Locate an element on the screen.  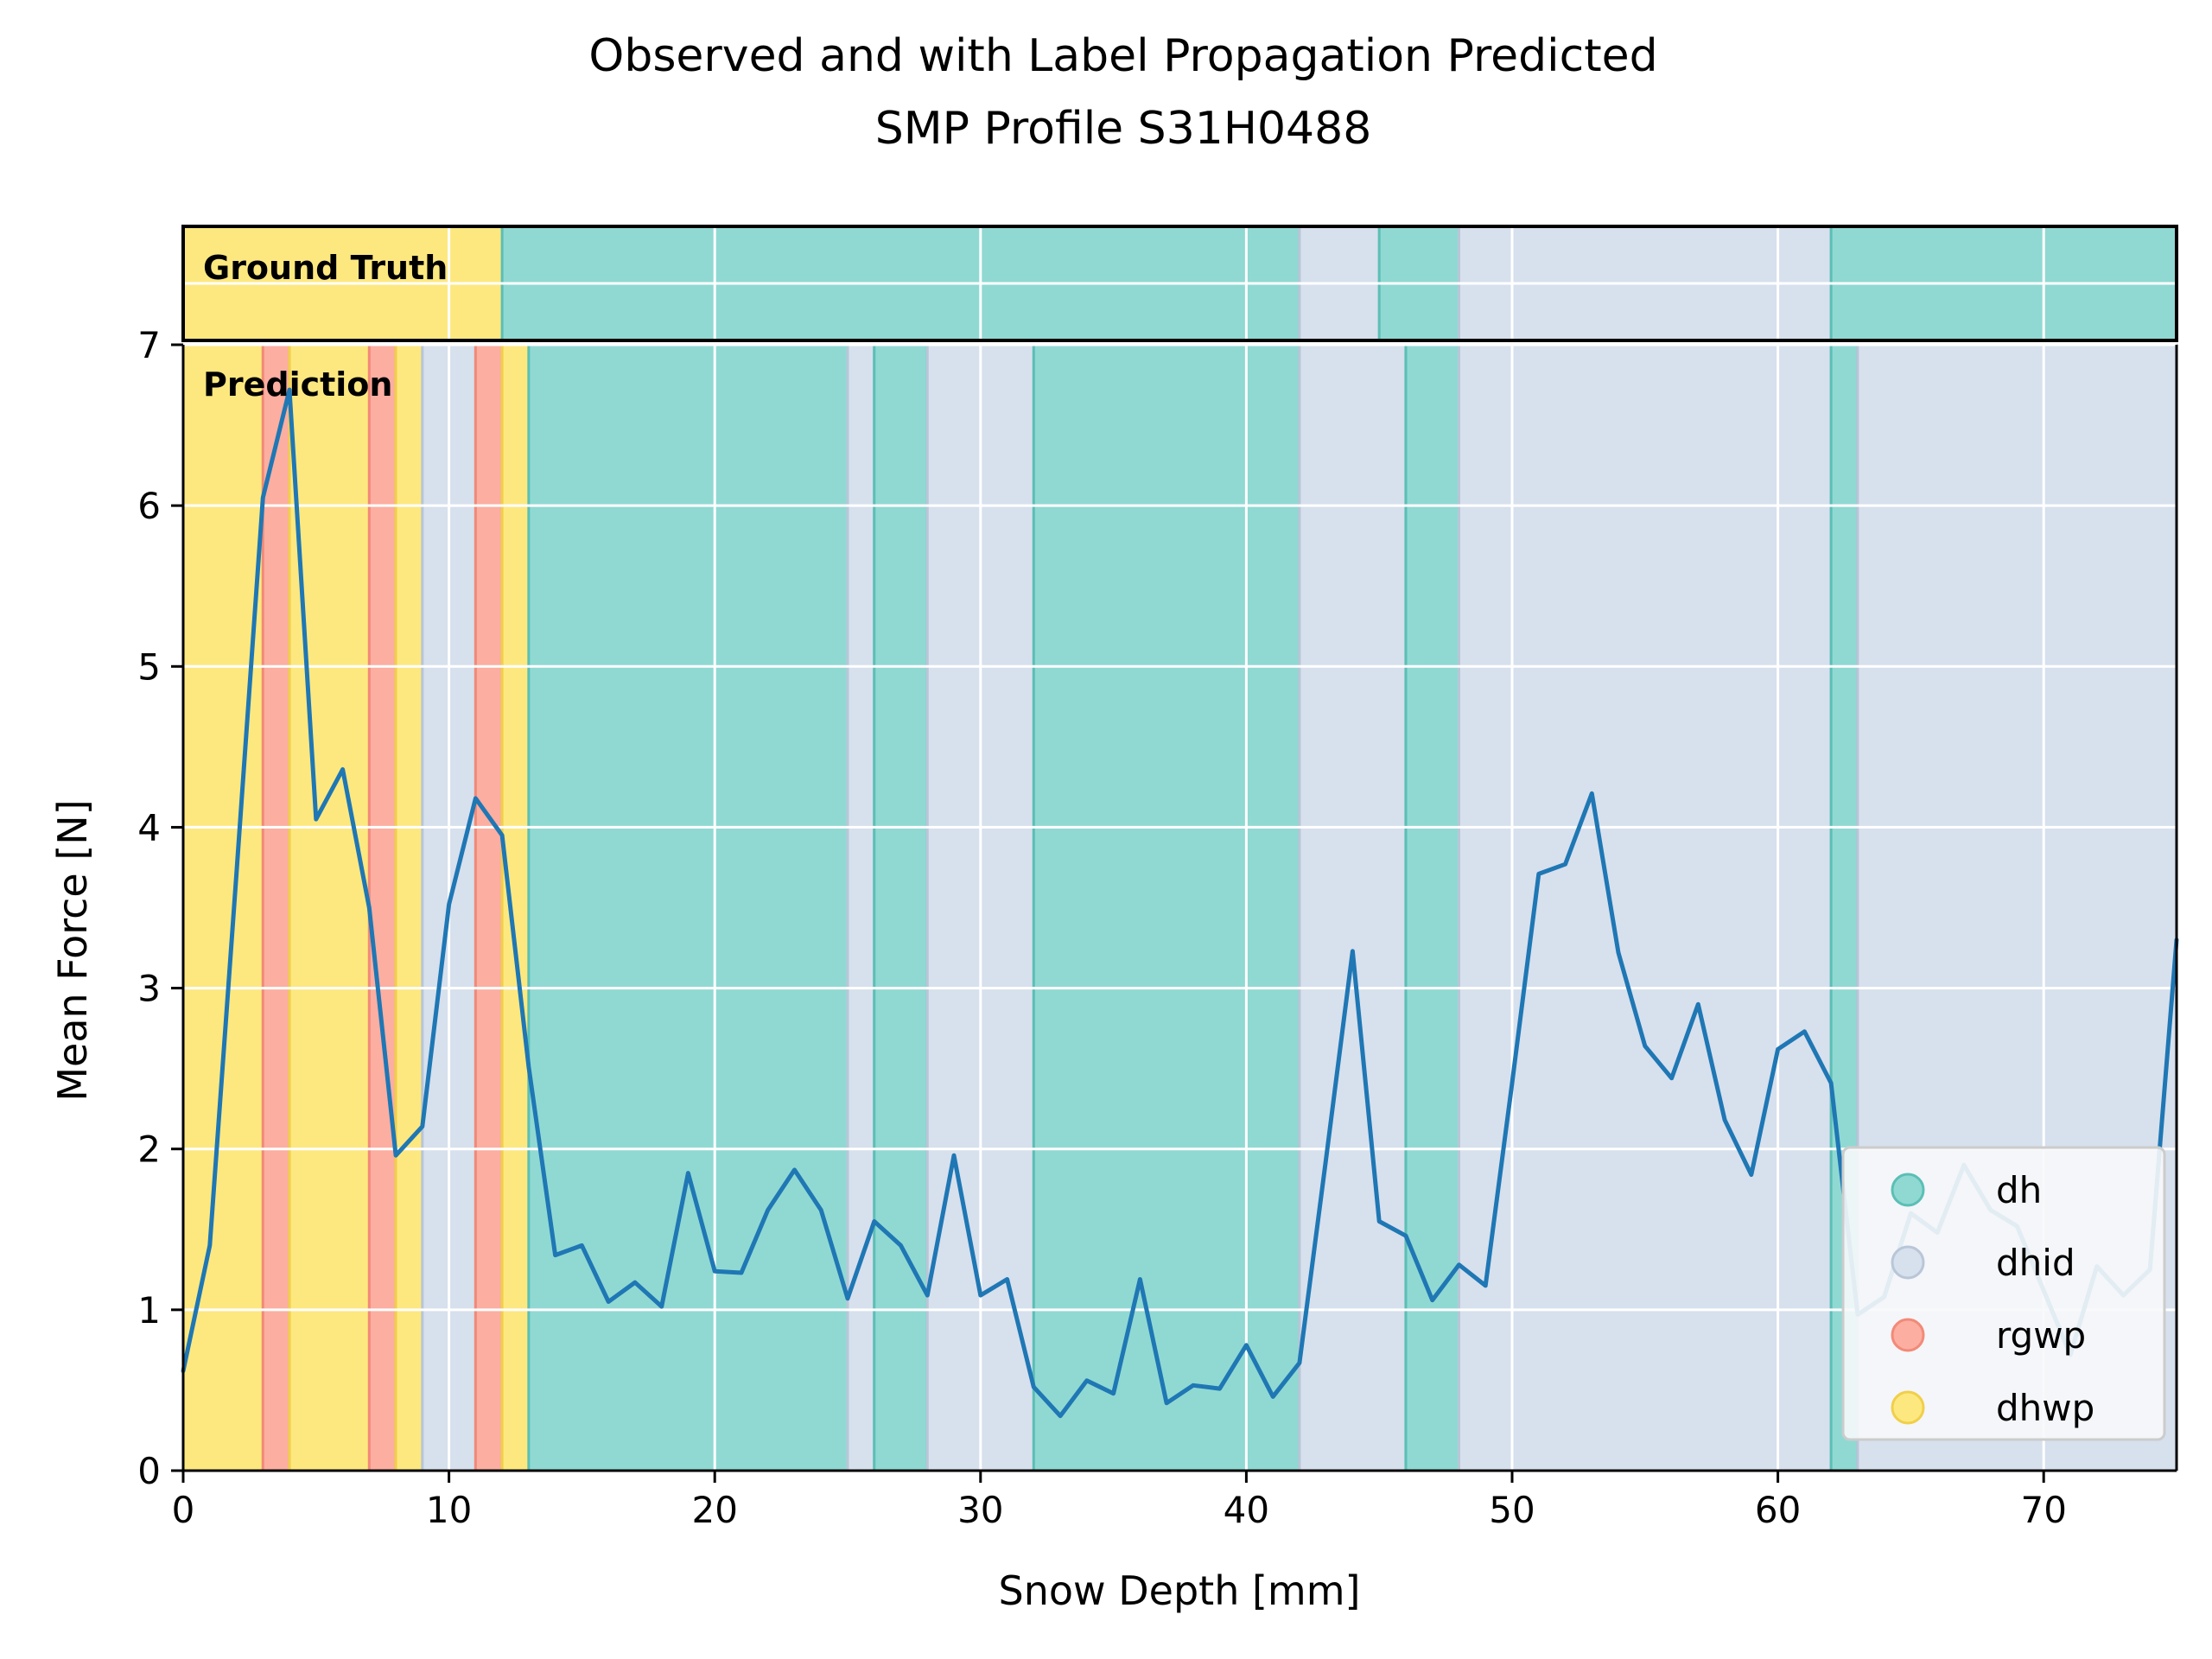
legend-label-dhwp: dhwp is located at coordinates (2045, 1408).